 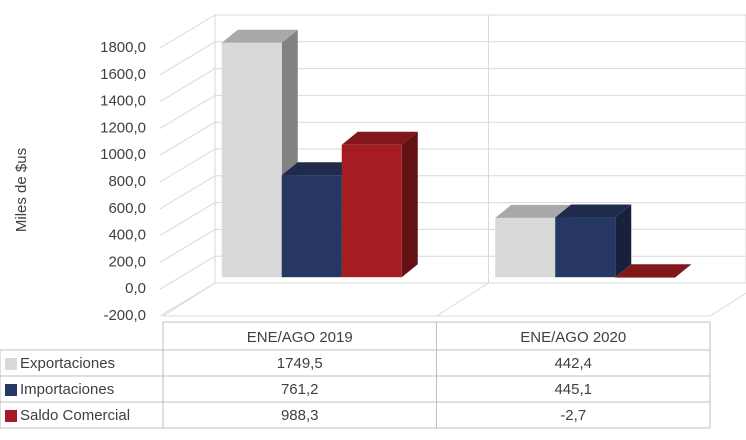 I want to click on table-value: -2,7, so click(x=573, y=415).